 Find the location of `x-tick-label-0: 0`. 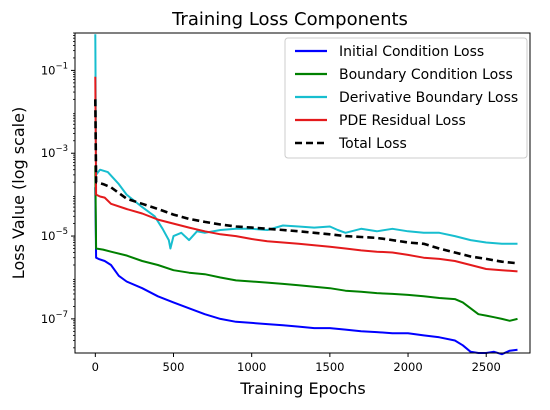

x-tick-label-0: 0 is located at coordinates (95, 367).